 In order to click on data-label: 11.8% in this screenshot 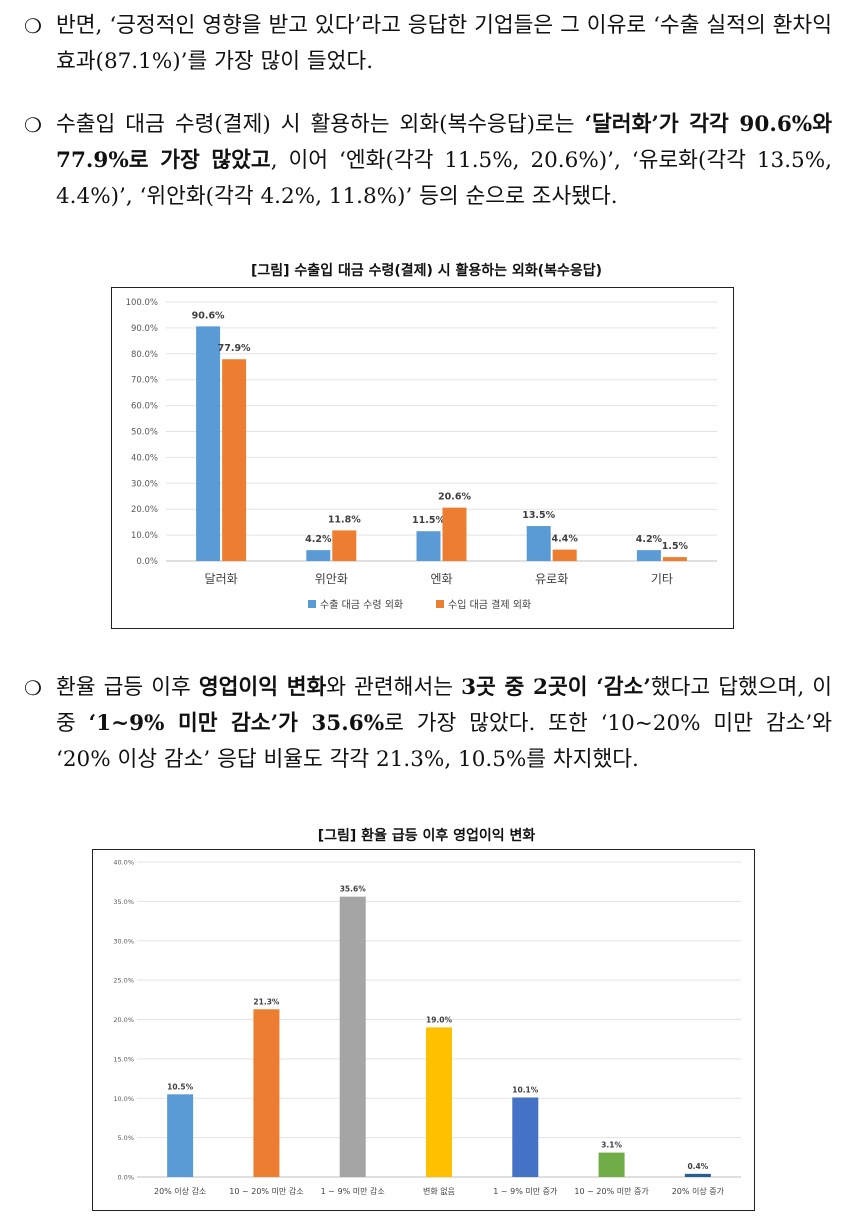, I will do `click(344, 519)`.